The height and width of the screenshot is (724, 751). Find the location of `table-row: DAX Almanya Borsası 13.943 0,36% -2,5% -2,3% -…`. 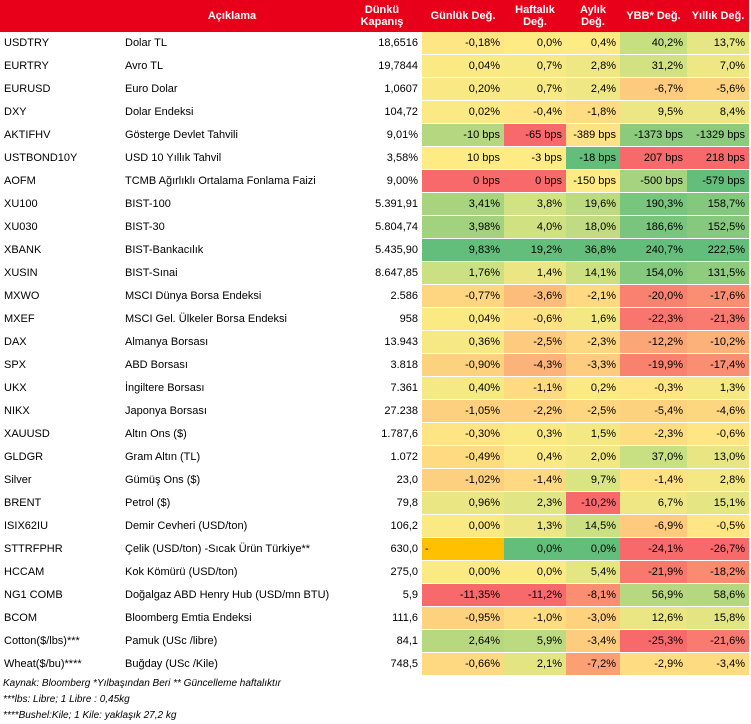

table-row: DAX Almanya Borsası 13.943 0,36% -2,5% -2,3% -… is located at coordinates (374, 342).